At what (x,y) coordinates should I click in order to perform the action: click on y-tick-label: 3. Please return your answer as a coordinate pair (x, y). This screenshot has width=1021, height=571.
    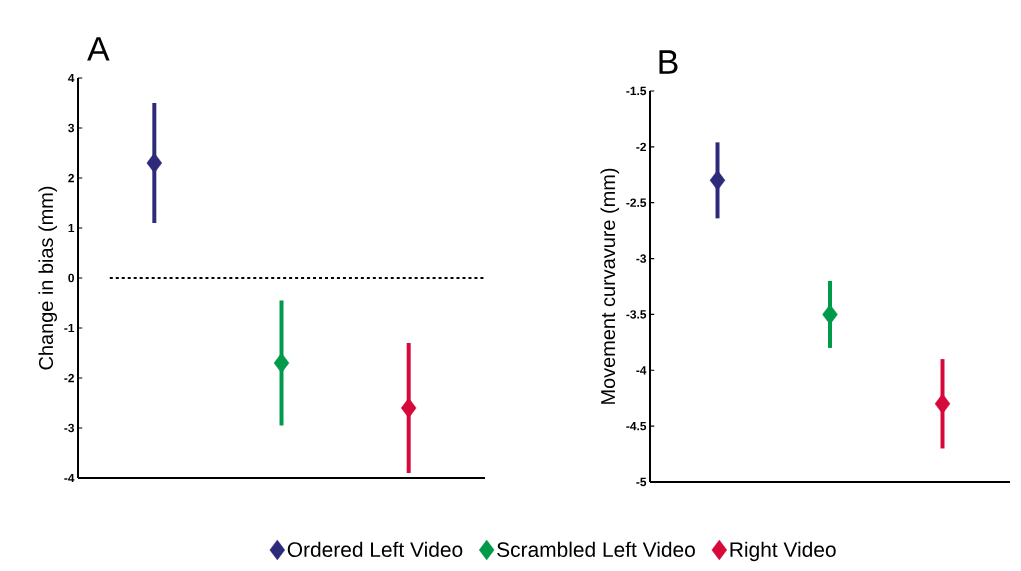
    Looking at the image, I should click on (71, 128).